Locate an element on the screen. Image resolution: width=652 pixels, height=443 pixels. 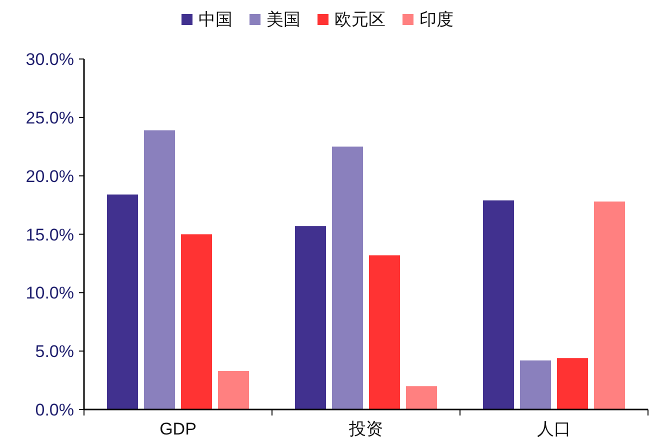
legend-label: 欧元区 is located at coordinates (360, 19).